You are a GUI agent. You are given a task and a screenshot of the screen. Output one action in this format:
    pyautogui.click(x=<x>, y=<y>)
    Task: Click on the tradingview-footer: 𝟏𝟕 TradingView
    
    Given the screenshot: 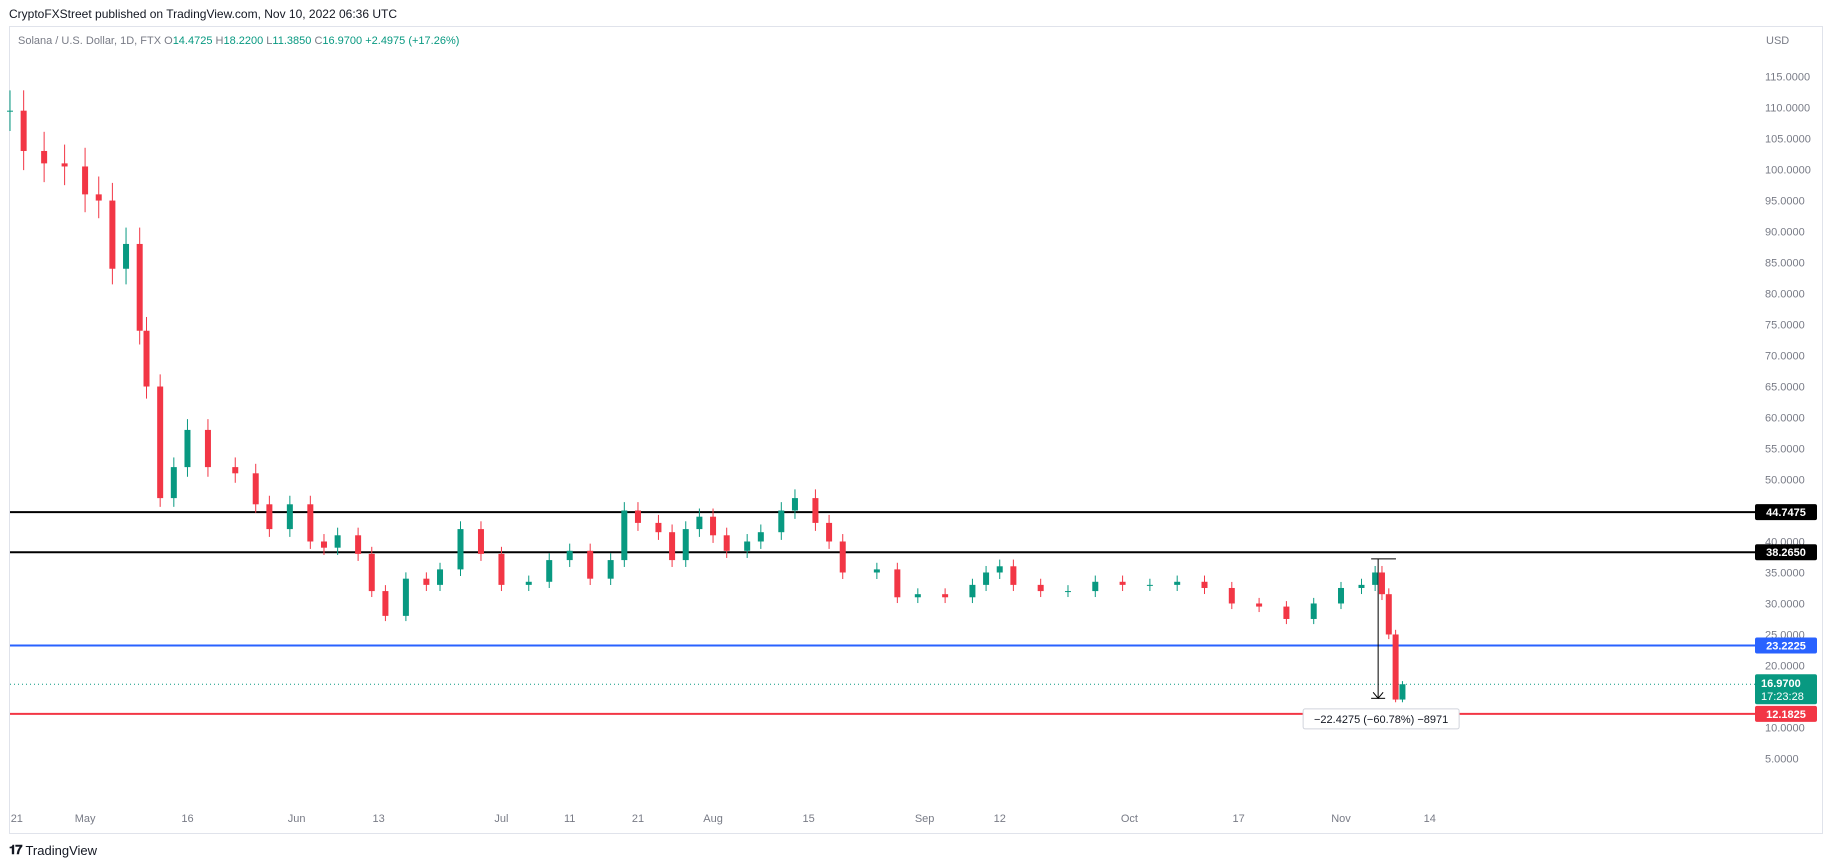 What is the action you would take?
    pyautogui.click(x=53, y=850)
    